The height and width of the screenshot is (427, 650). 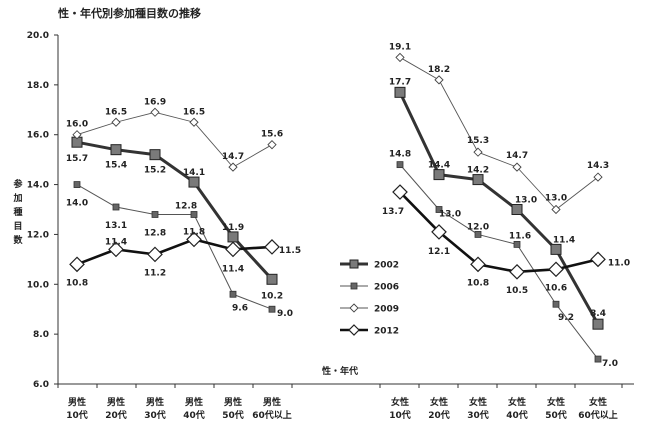 What do you see at coordinates (439, 252) in the screenshot?
I see `data-label: 12.1` at bounding box center [439, 252].